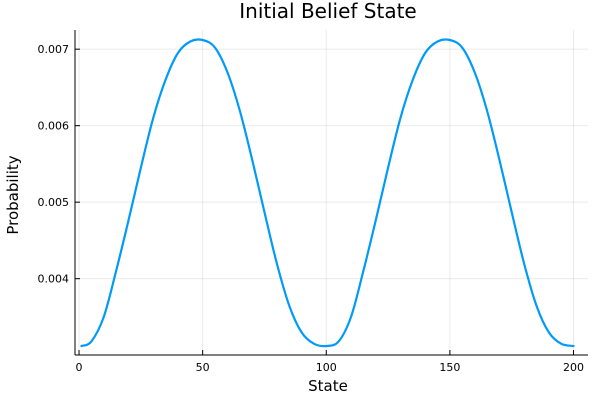 Image resolution: width=600 pixels, height=400 pixels. What do you see at coordinates (327, 11) in the screenshot?
I see `chart-title: Initial Belief State` at bounding box center [327, 11].